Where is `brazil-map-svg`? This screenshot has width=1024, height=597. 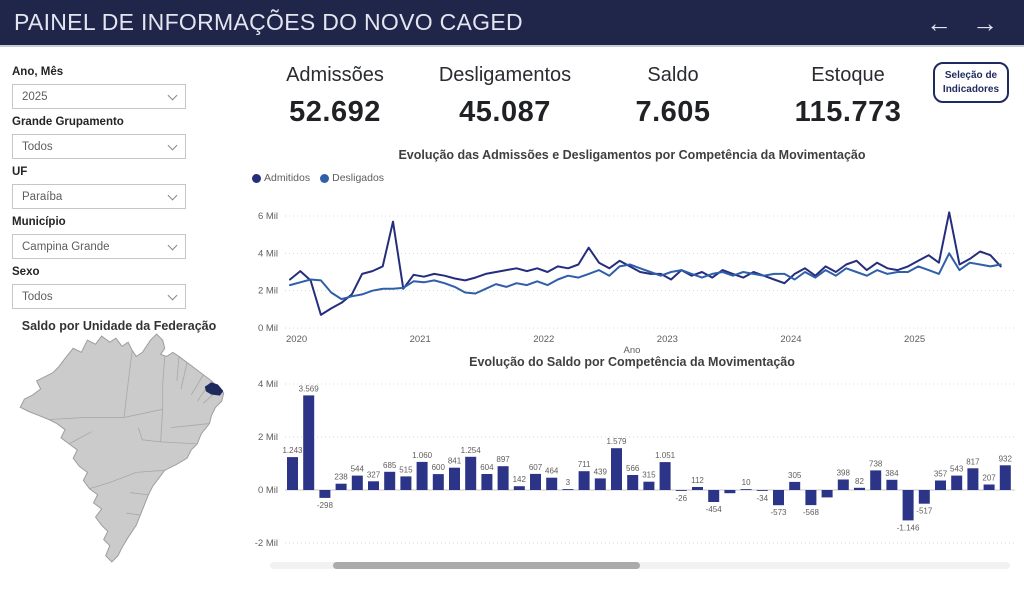 brazil-map-svg is located at coordinates (122, 448).